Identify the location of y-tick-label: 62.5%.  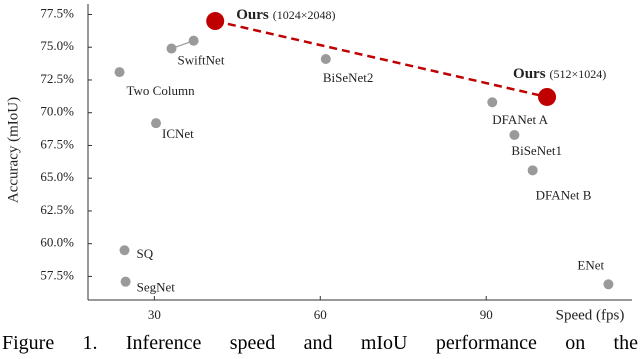
(57, 209).